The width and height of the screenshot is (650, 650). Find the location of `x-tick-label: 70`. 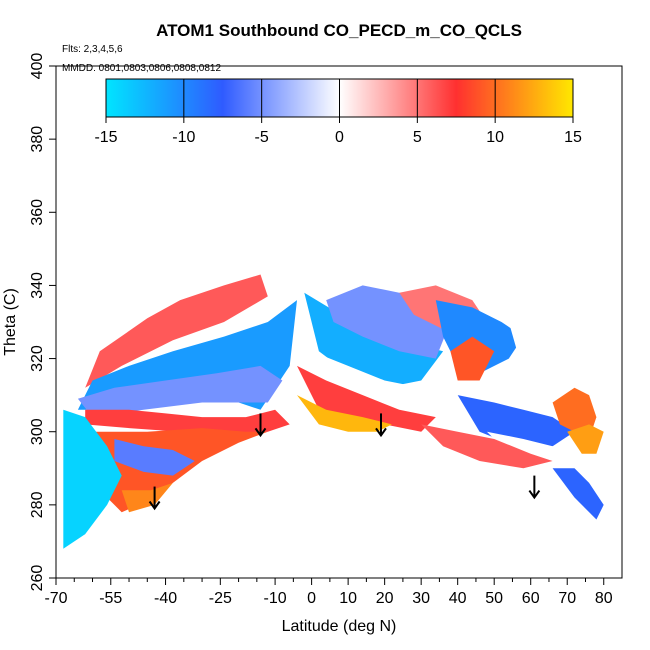

x-tick-label: 70 is located at coordinates (567, 598).